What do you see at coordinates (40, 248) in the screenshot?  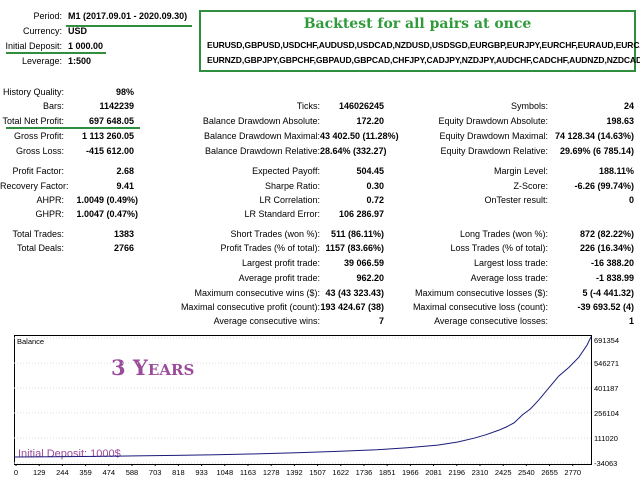 I see `total-deals-label: Total Deals:` at bounding box center [40, 248].